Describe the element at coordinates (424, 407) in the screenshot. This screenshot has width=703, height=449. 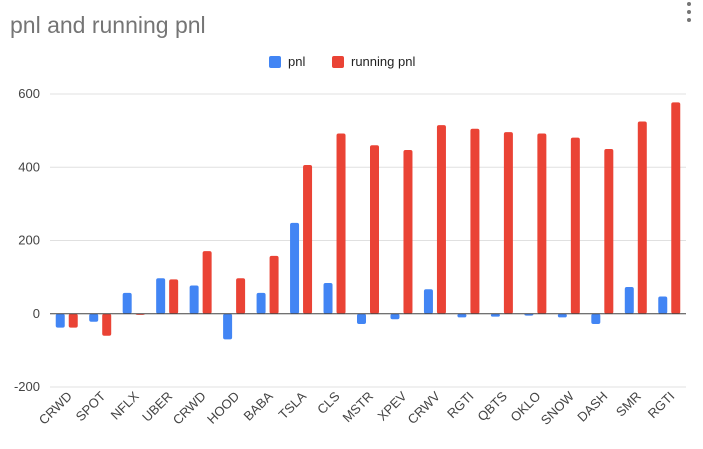
I see `x-tick-label: CRWV` at that location.